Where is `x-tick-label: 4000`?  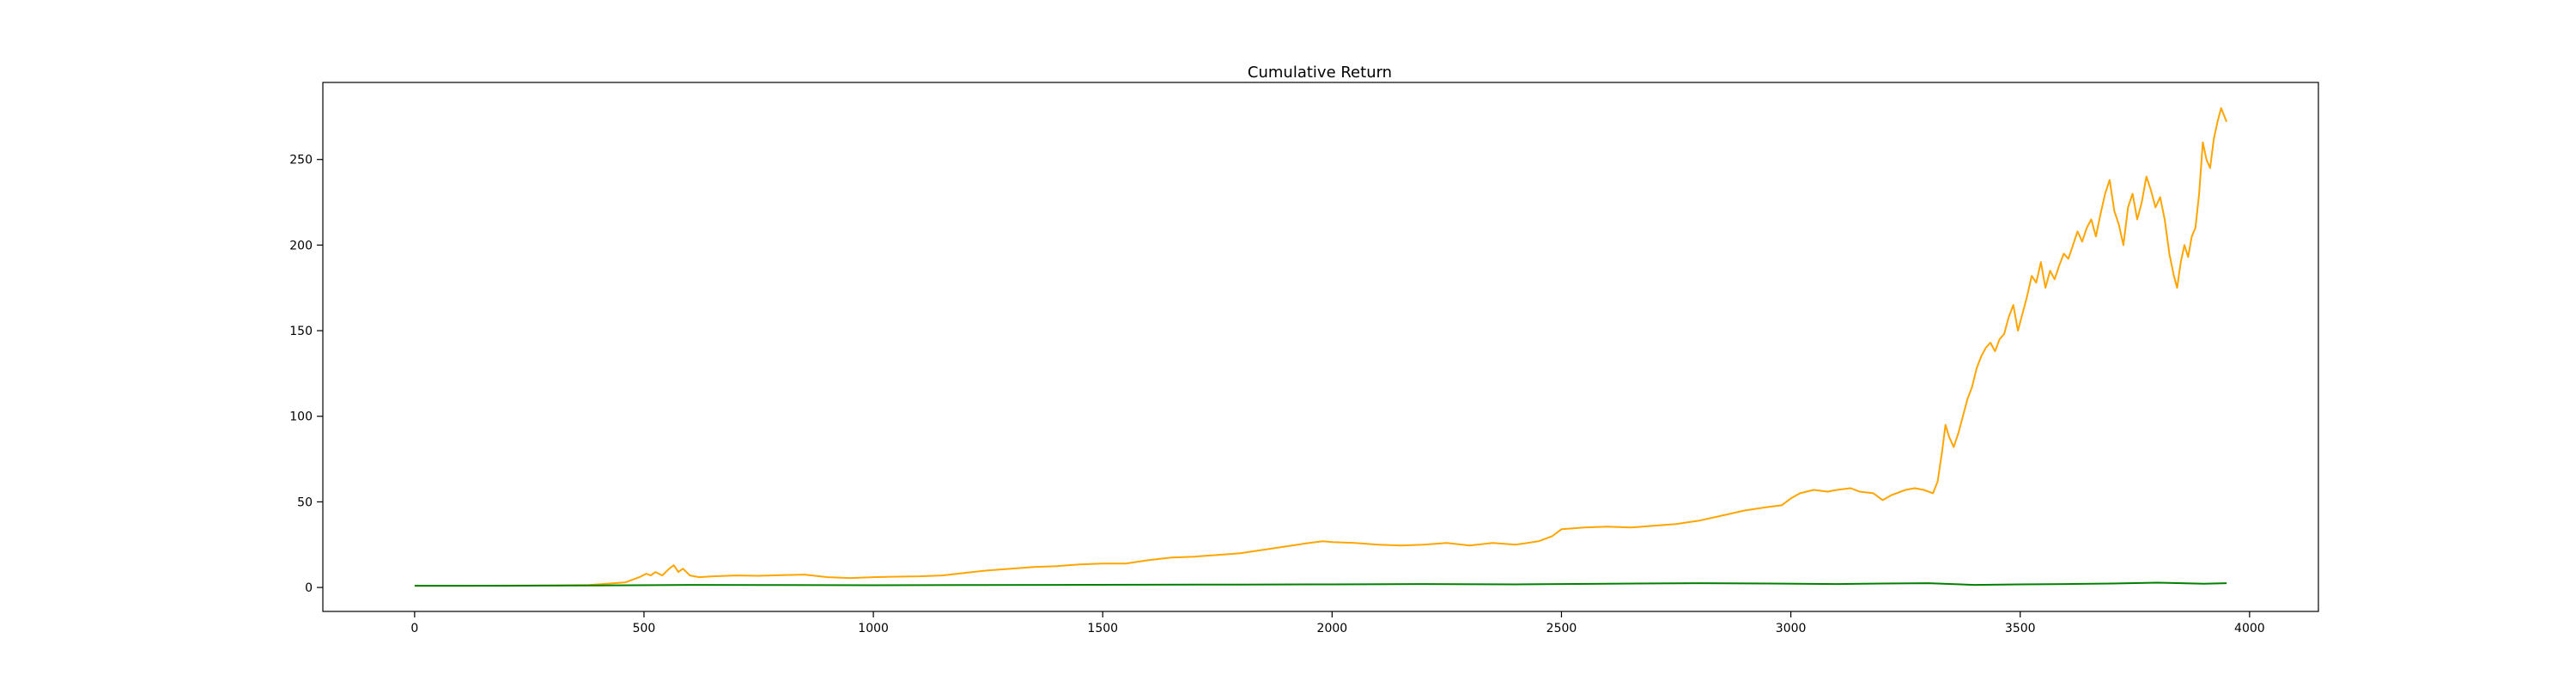
x-tick-label: 4000 is located at coordinates (2250, 628).